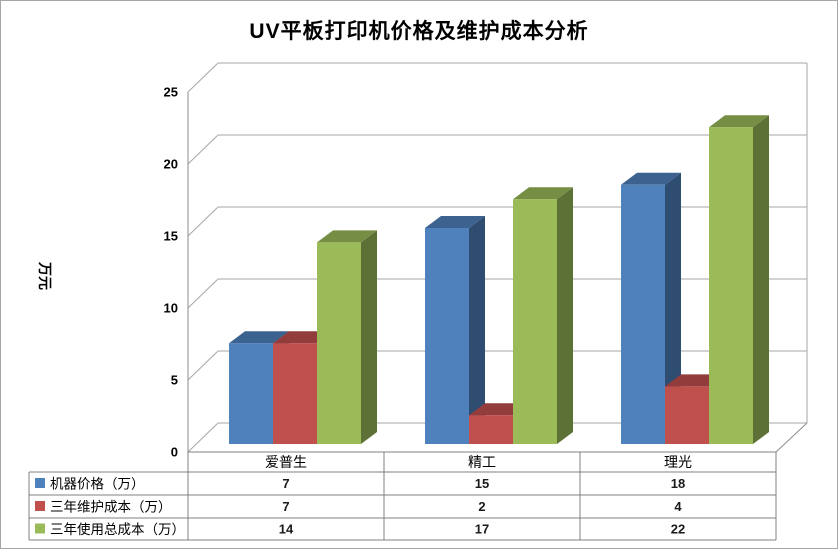  What do you see at coordinates (174, 380) in the screenshot?
I see `y-tick-label-5: 5` at bounding box center [174, 380].